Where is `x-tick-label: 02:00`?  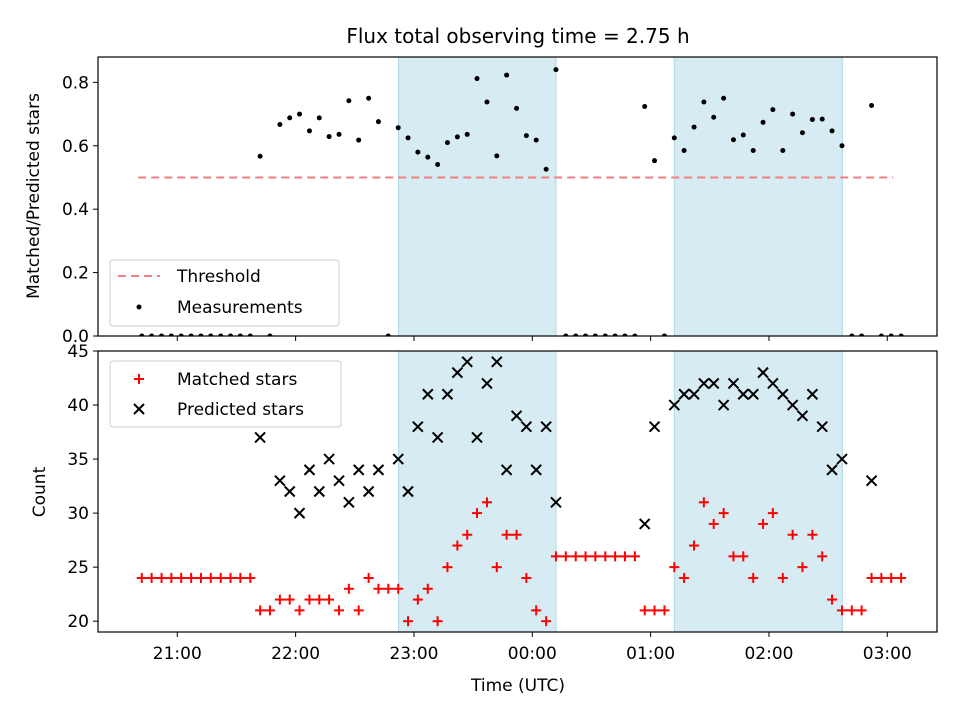
x-tick-label: 02:00 is located at coordinates (768, 654).